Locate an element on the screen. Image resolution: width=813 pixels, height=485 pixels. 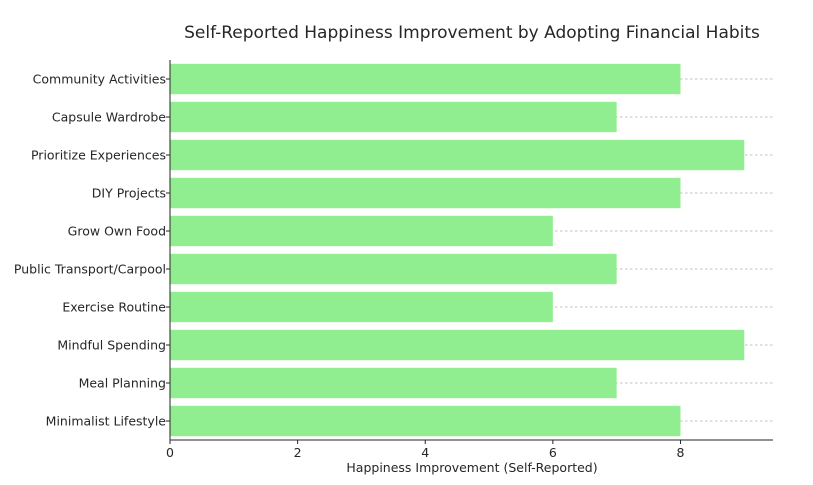
x-tick-label: 4 is located at coordinates (425, 452).